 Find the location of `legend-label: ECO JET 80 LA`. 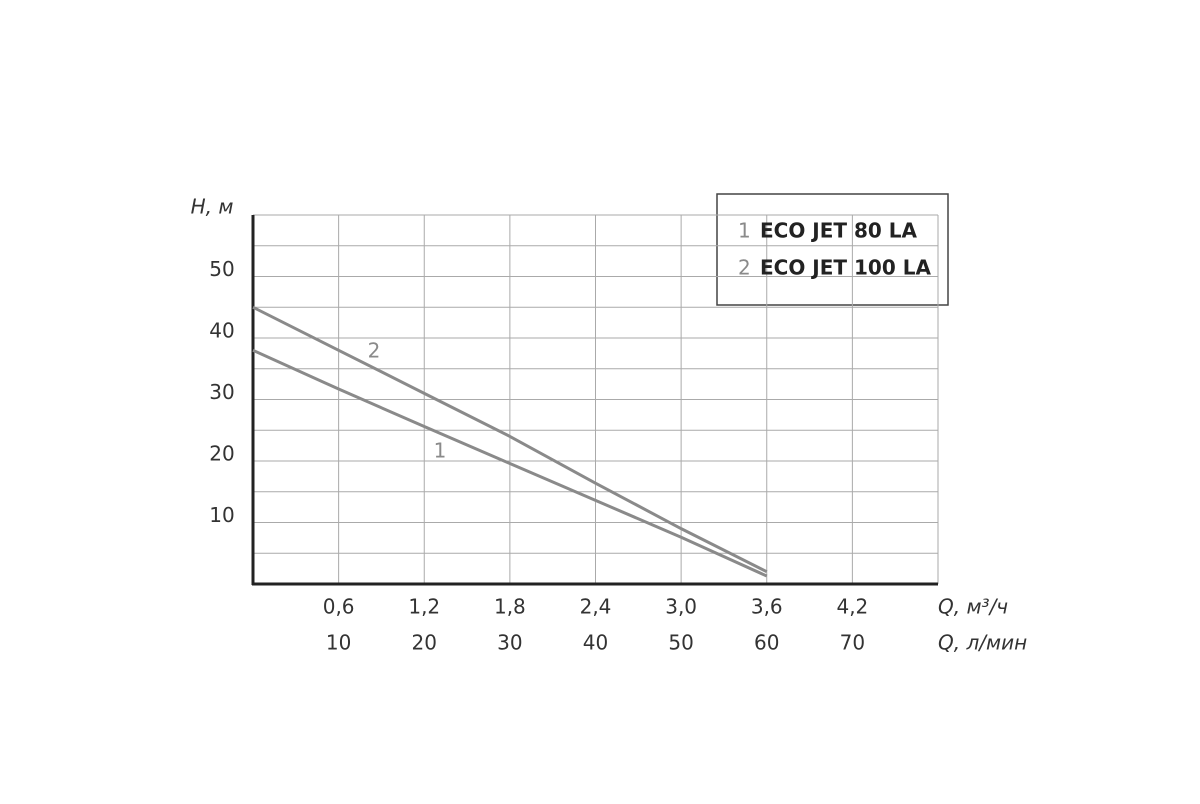

legend-label: ECO JET 80 LA is located at coordinates (839, 231).